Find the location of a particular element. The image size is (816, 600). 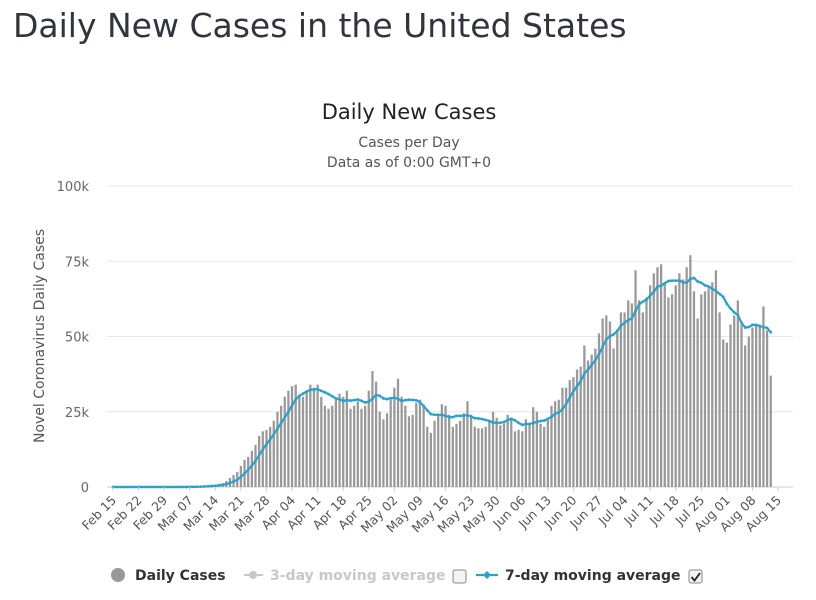

checkmark-icon is located at coordinates (695, 577).